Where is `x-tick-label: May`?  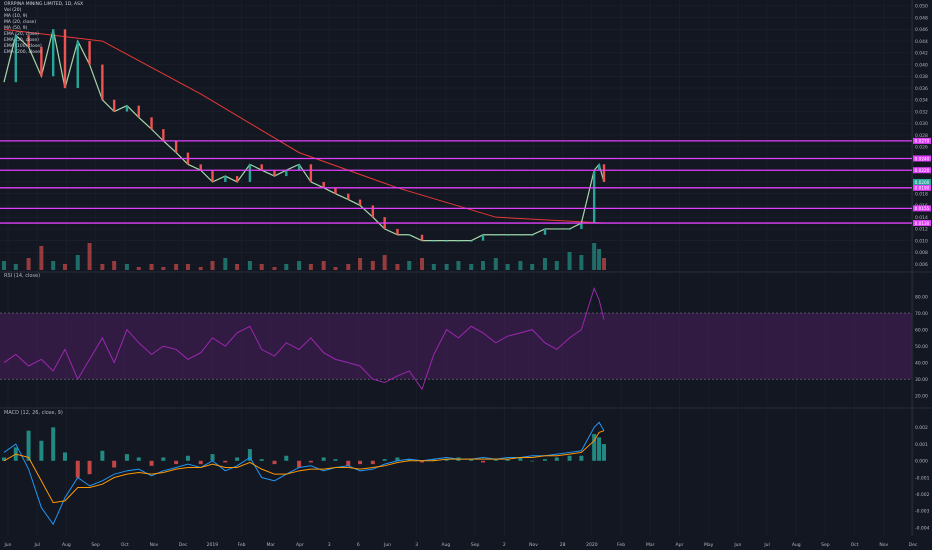 x-tick-label: May is located at coordinates (709, 545).